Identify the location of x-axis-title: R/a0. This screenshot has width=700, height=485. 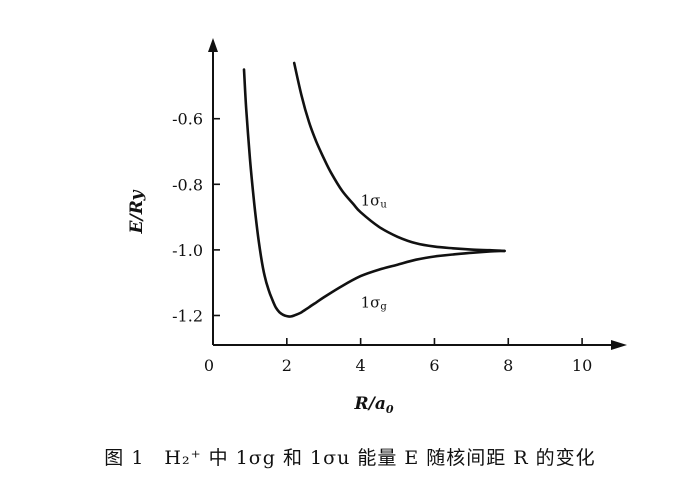
(373, 405).